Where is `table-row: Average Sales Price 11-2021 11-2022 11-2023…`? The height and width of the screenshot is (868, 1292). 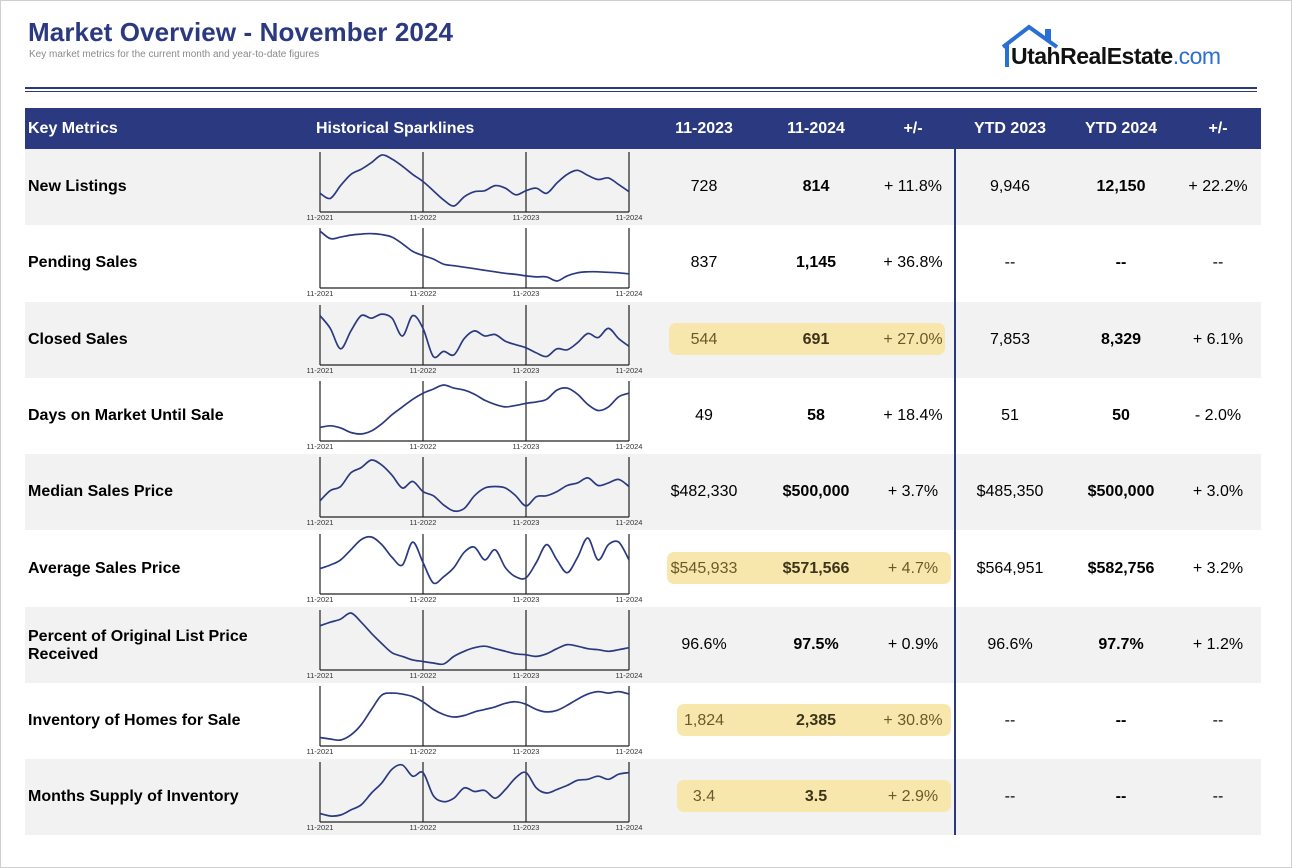 table-row: Average Sales Price 11-2021 11-2022 11-2023… is located at coordinates (643, 569).